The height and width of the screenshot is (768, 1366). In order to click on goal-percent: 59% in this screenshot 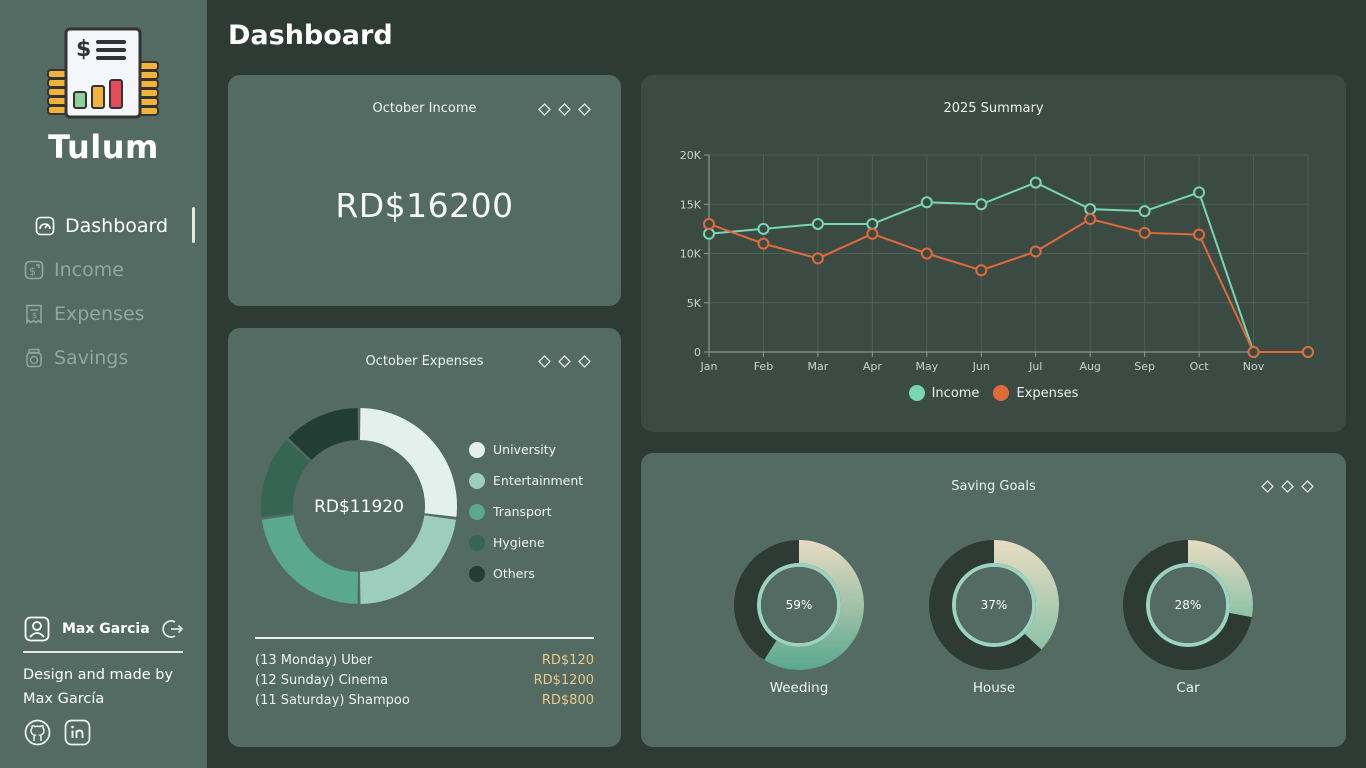, I will do `click(799, 605)`.